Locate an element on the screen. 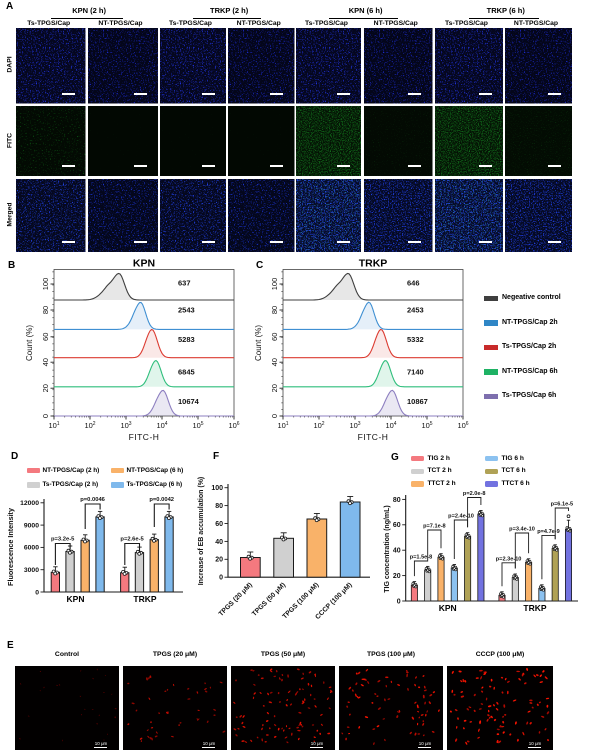  svg-text: p=3.4e-10 is located at coordinates (522, 530).